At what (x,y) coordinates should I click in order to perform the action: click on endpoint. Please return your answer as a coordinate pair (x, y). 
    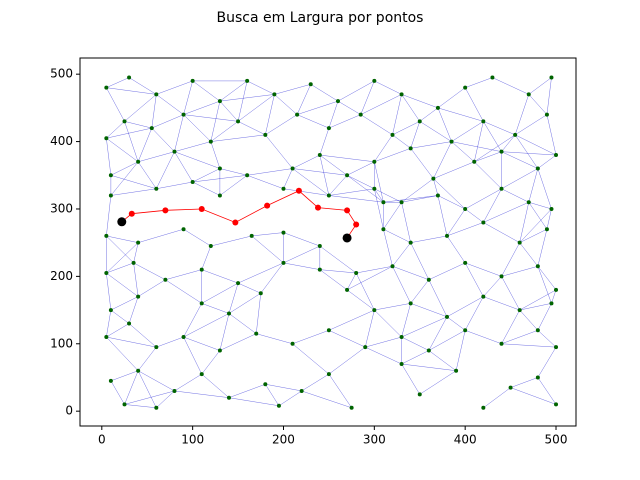
    Looking at the image, I should click on (122, 222).